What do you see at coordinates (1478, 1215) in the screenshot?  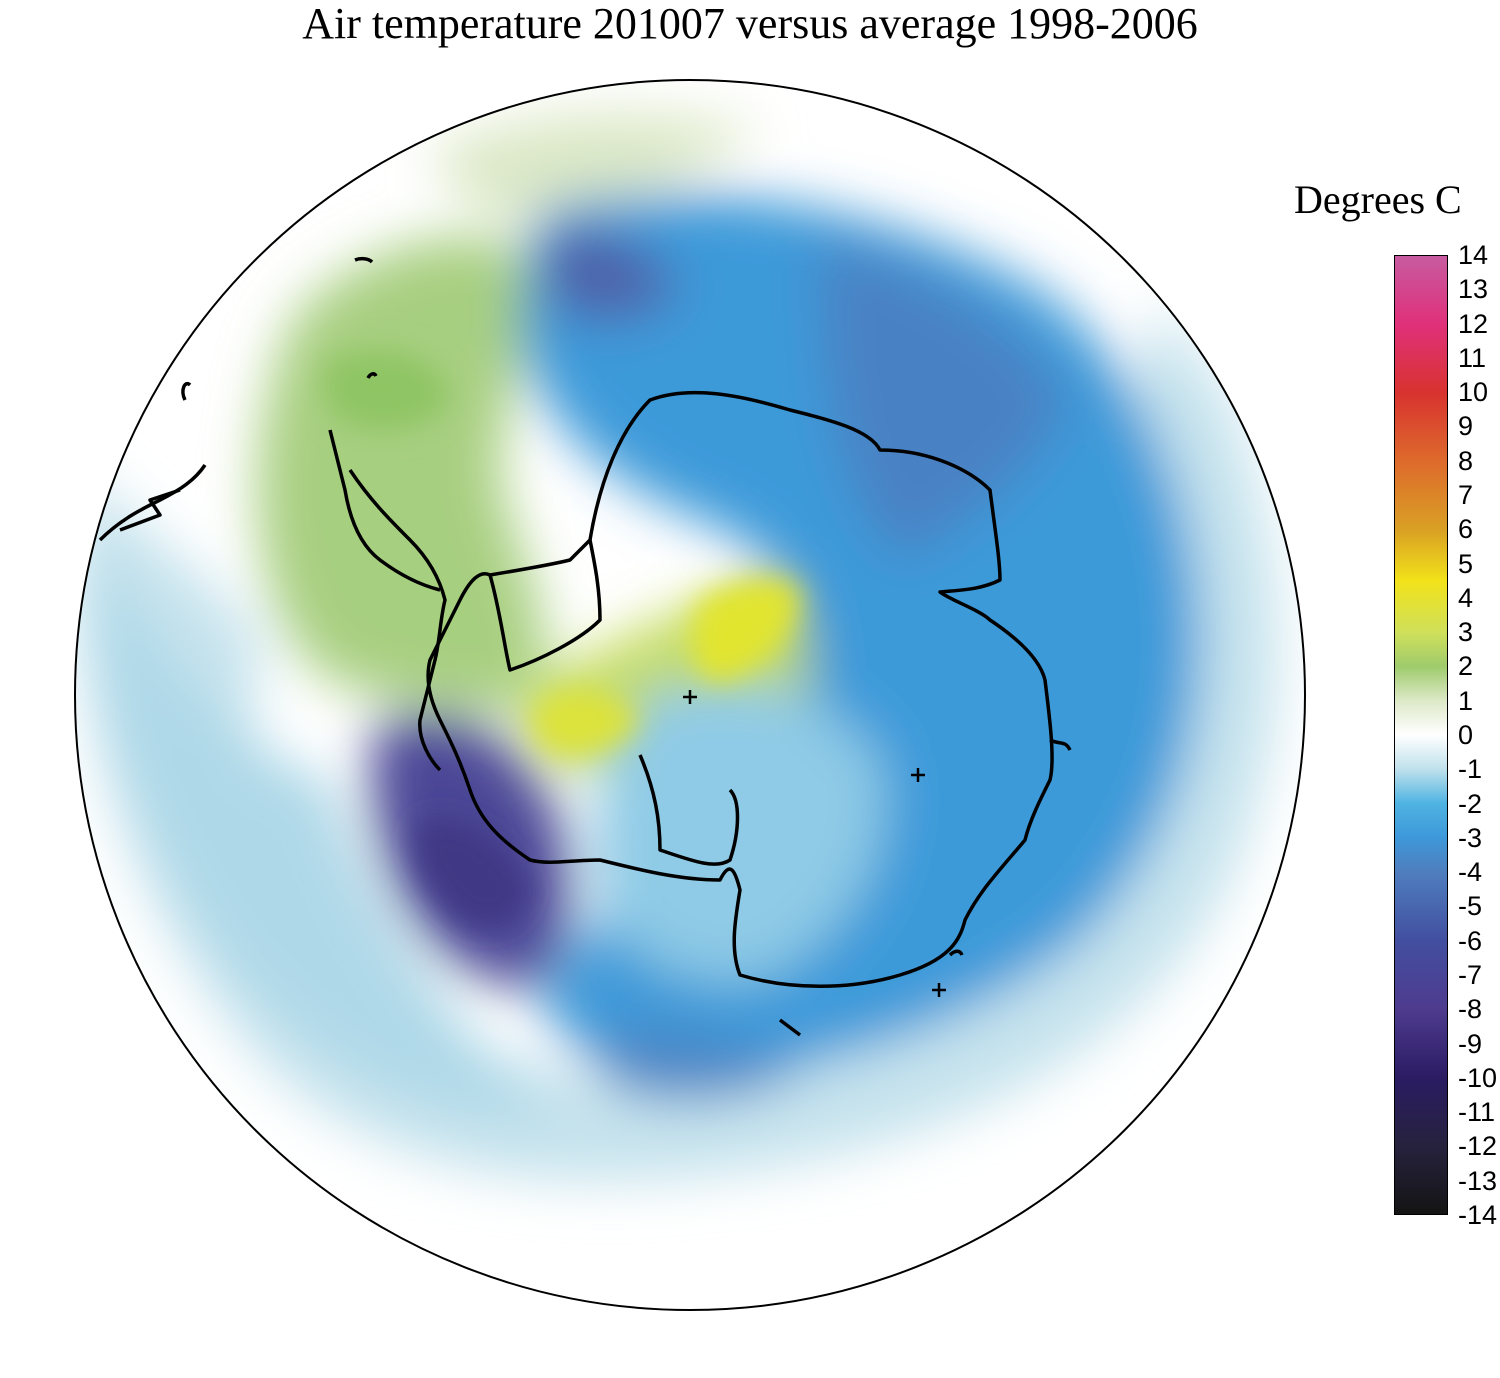 I see `colorbar-tick-label: -14` at bounding box center [1478, 1215].